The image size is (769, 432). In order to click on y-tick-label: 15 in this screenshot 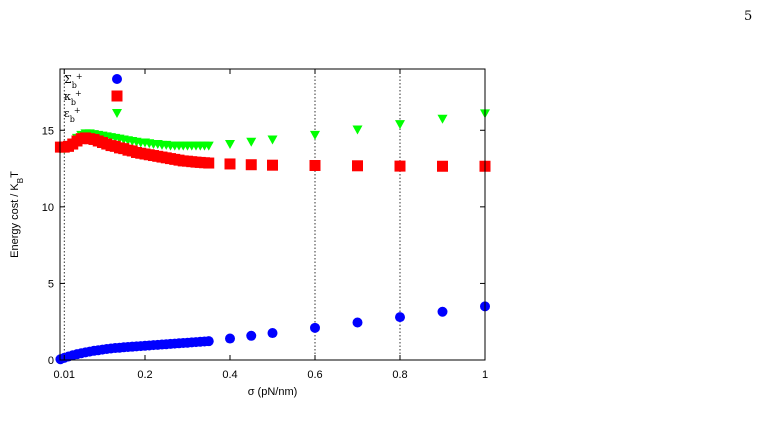, I will do `click(48, 131)`.